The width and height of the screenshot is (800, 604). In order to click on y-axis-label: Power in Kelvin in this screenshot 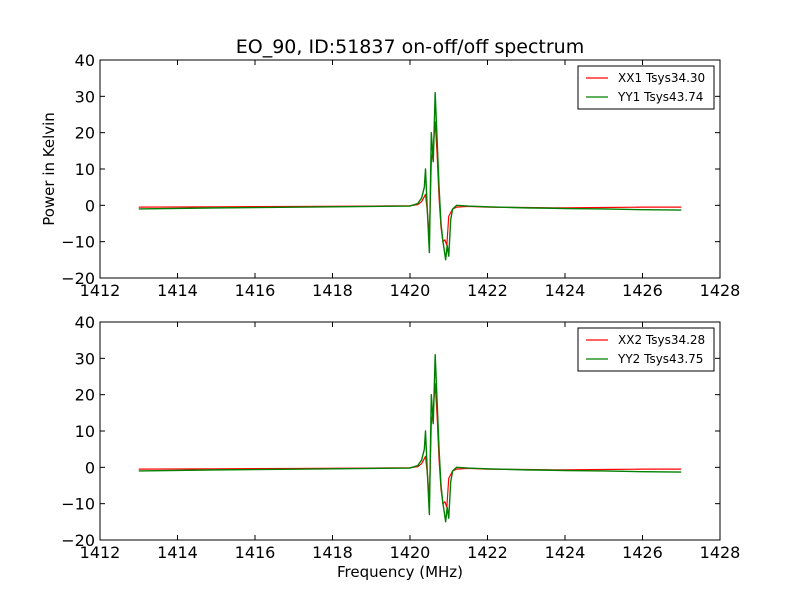, I will do `click(49, 169)`.